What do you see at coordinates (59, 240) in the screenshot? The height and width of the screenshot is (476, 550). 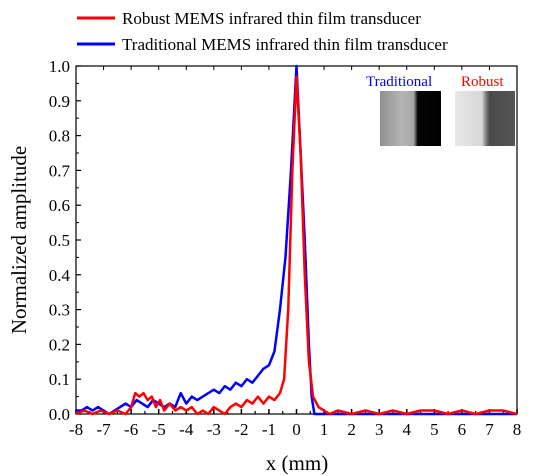 I see `y-tick-label: 0.5` at bounding box center [59, 240].